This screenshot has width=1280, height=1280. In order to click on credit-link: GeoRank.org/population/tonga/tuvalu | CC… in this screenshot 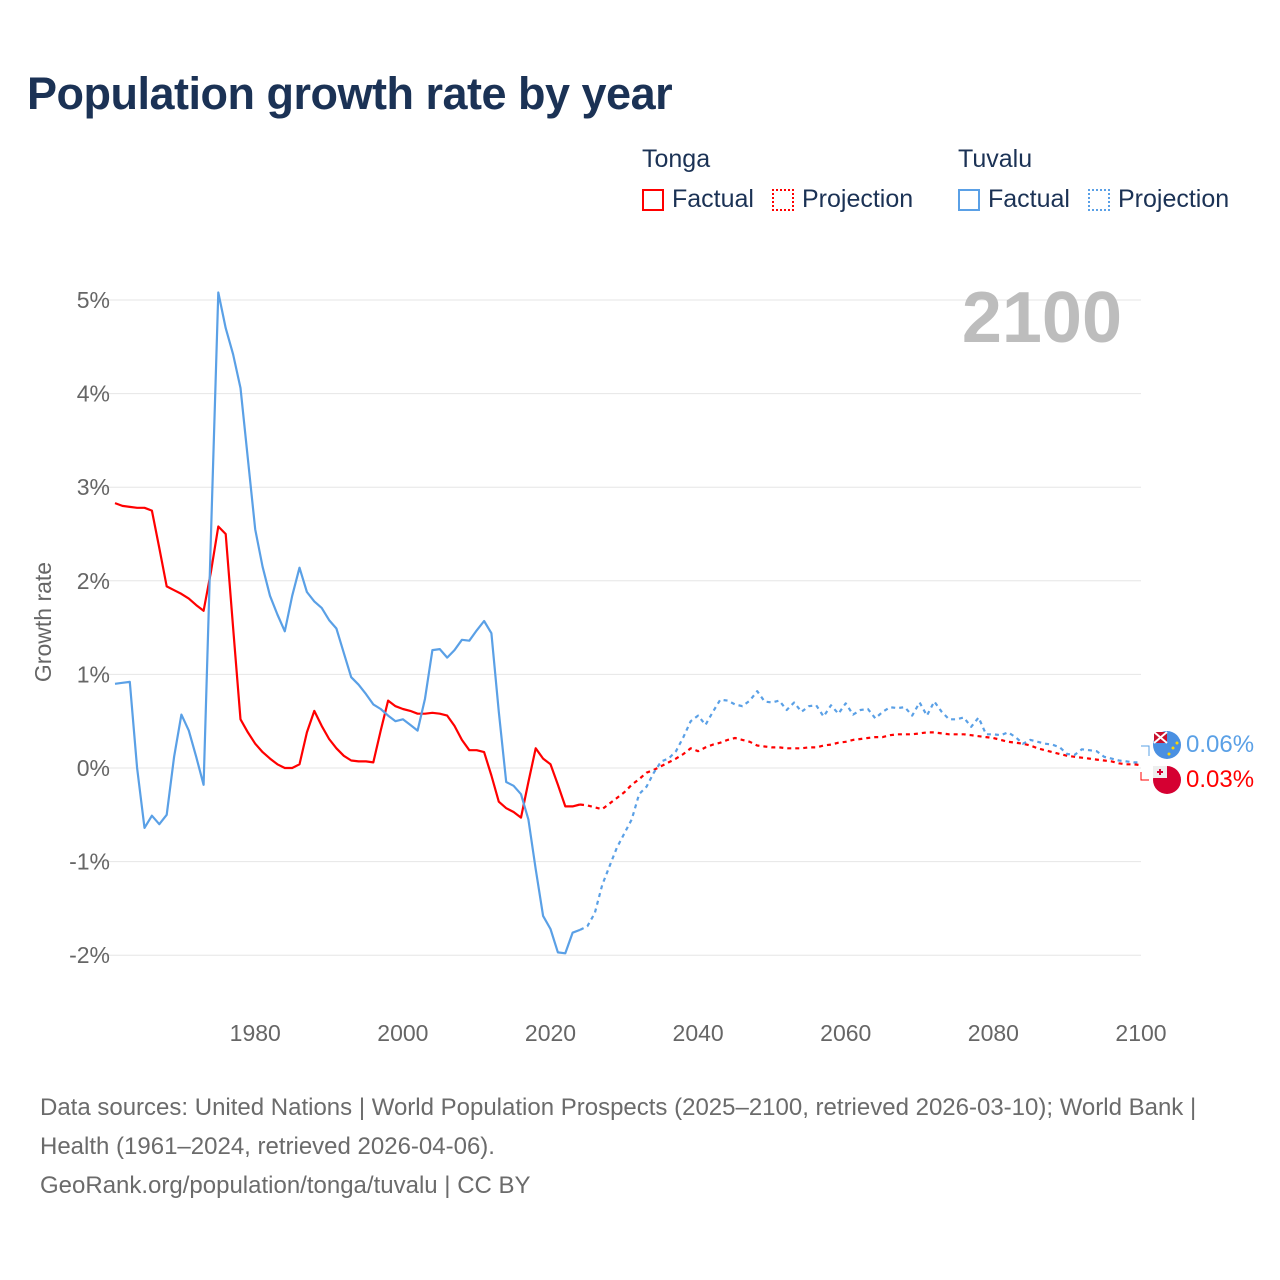, I will do `click(285, 1185)`.